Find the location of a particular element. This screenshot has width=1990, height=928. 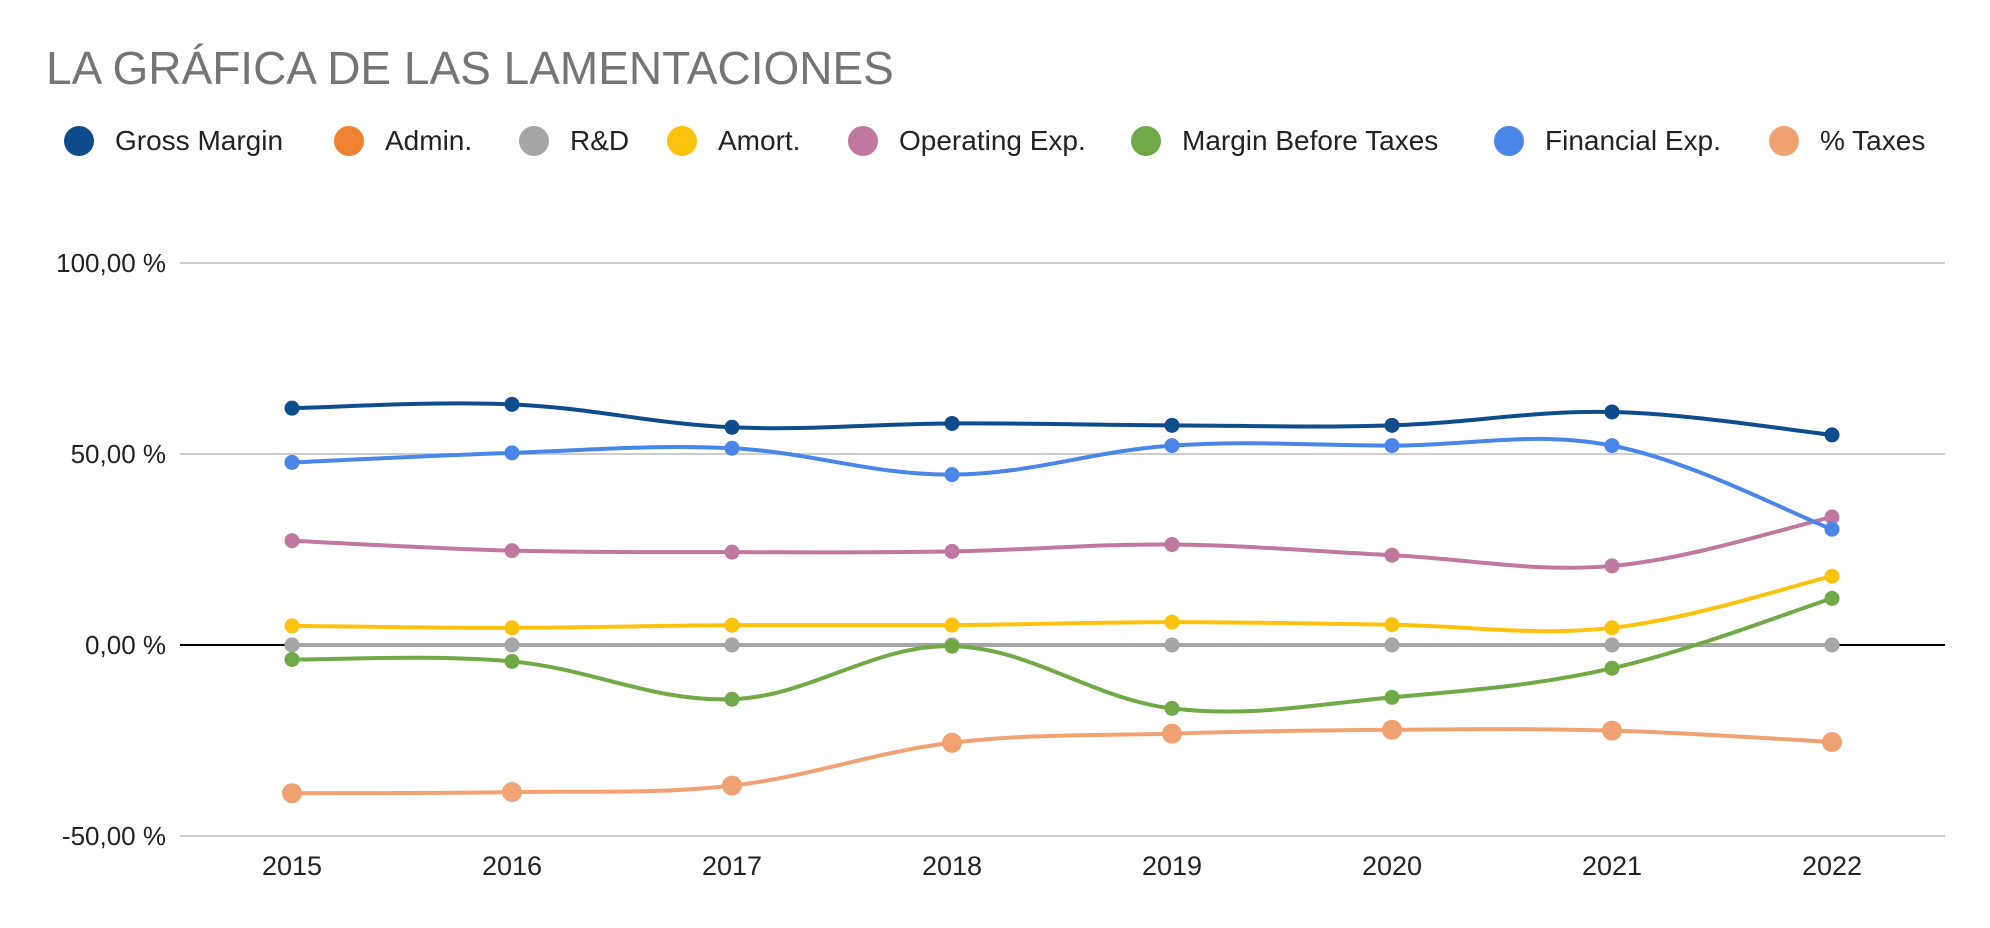

legend-item-admin: Admin. is located at coordinates (403, 140).